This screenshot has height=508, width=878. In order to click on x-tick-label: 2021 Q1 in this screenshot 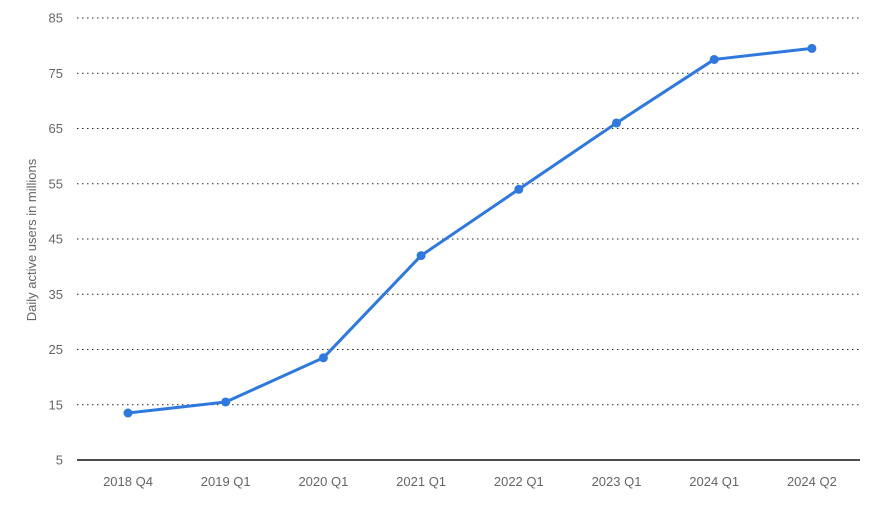, I will do `click(421, 481)`.